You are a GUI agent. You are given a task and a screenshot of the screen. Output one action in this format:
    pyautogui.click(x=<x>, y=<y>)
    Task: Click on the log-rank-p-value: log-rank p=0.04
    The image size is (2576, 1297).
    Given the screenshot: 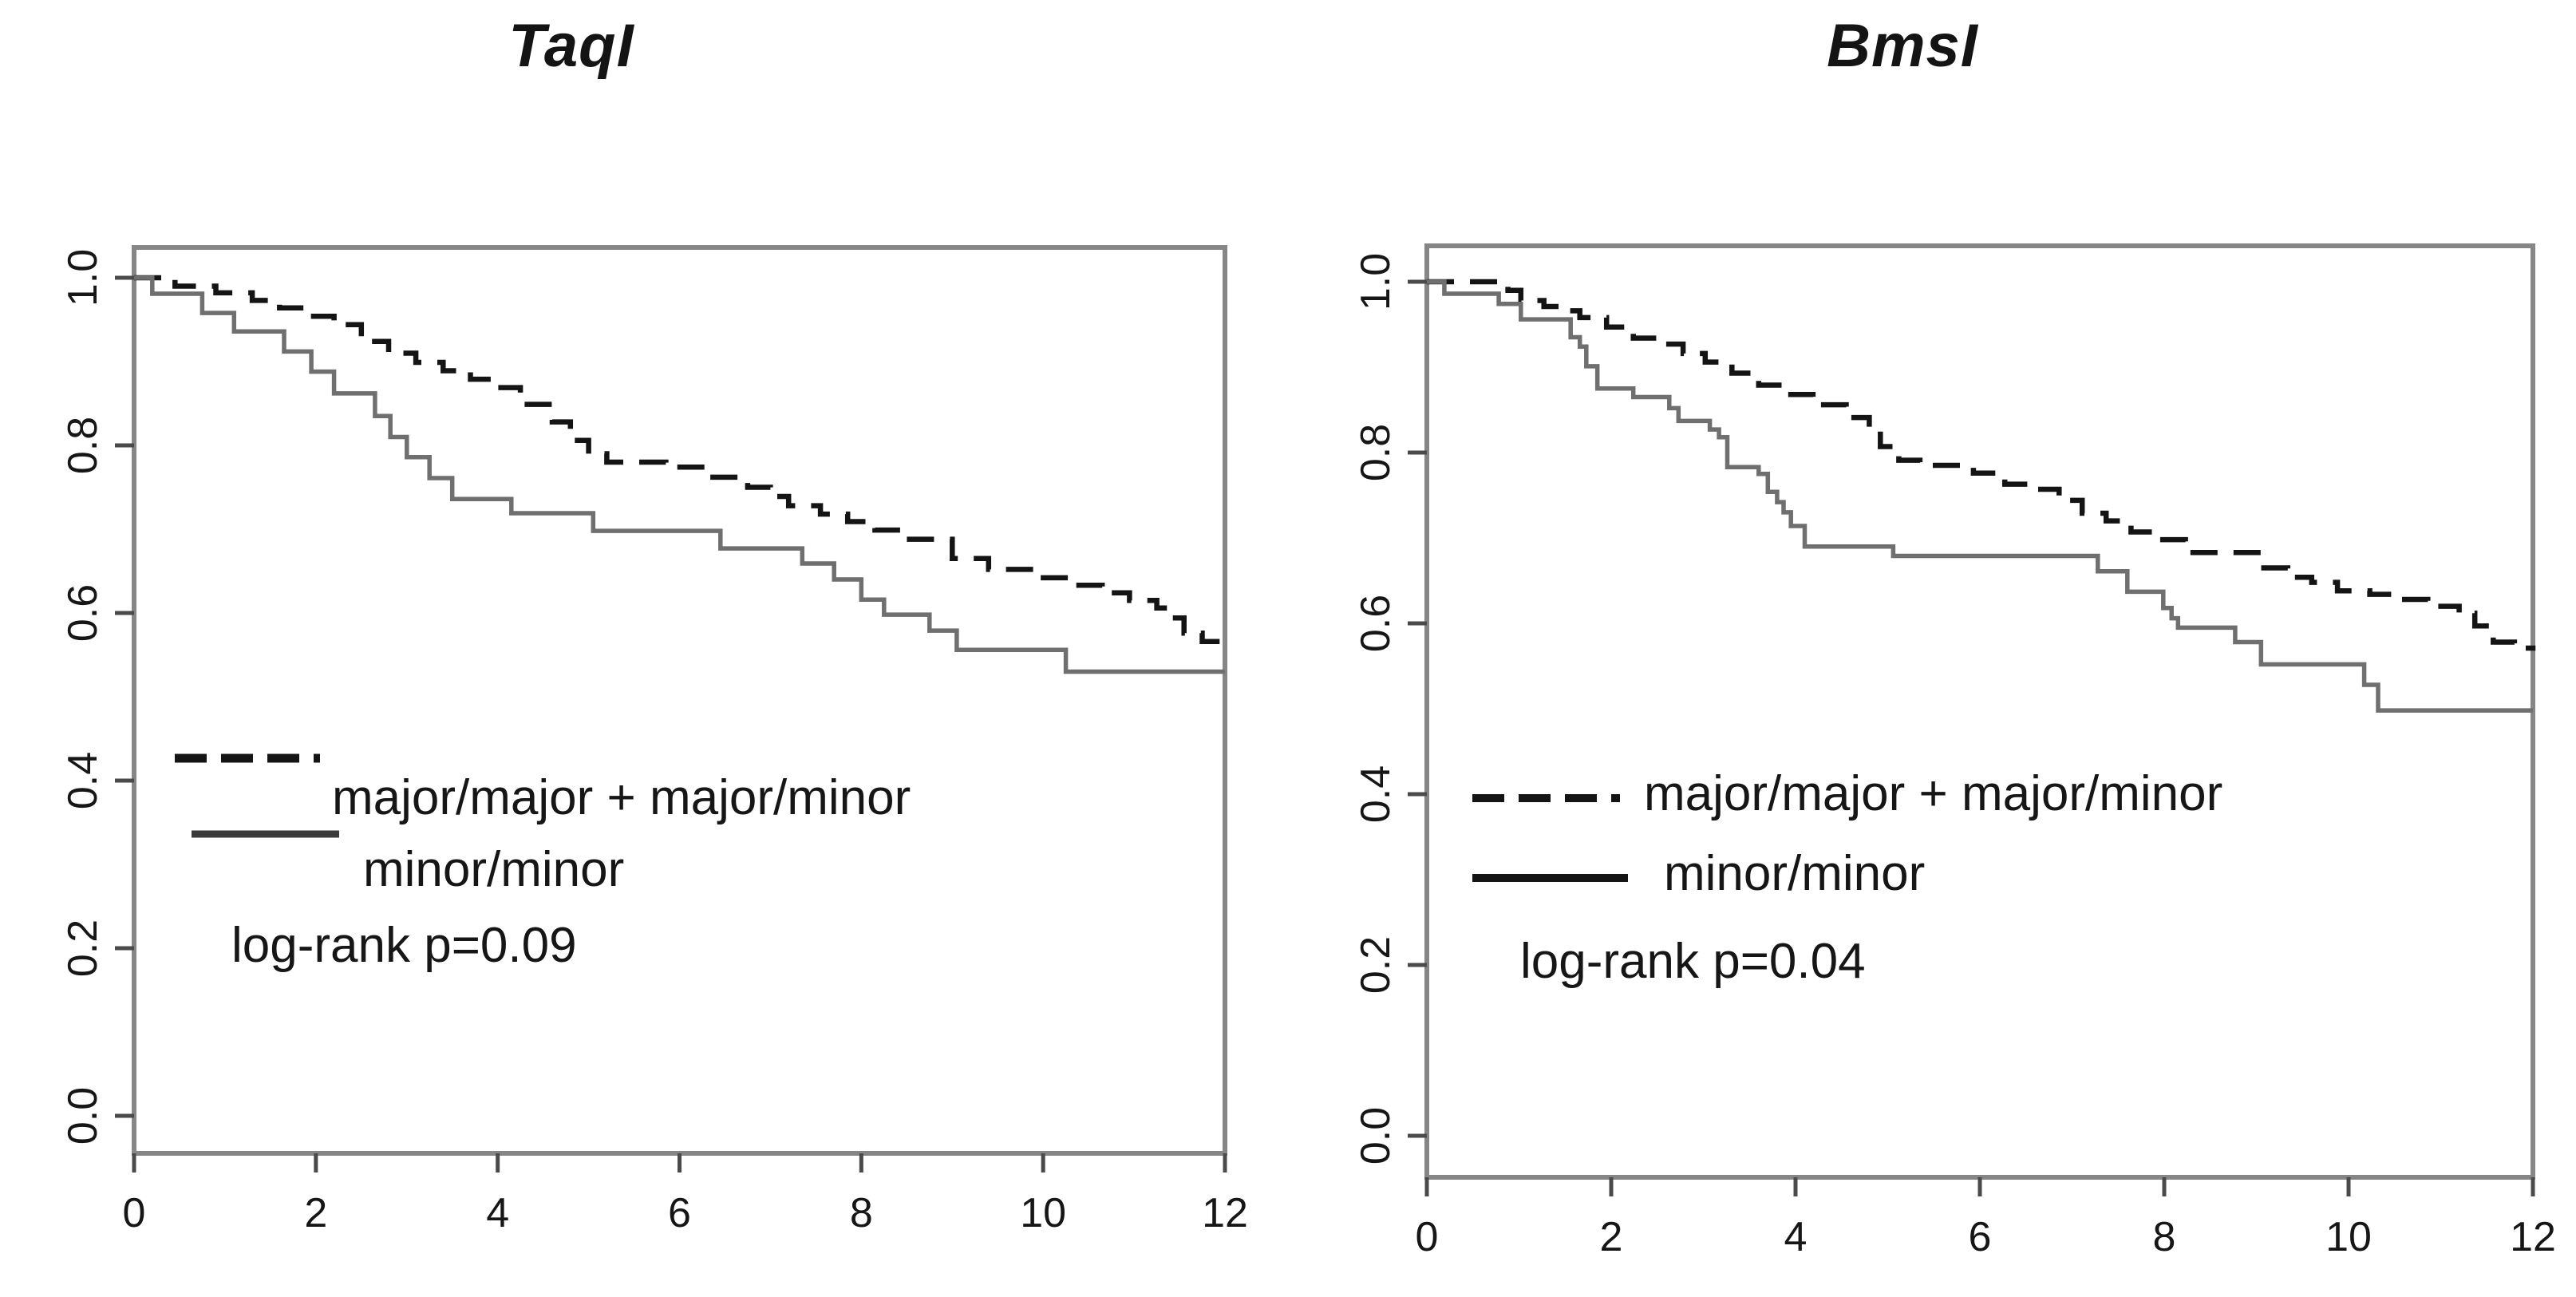 What is the action you would take?
    pyautogui.click(x=1693, y=961)
    